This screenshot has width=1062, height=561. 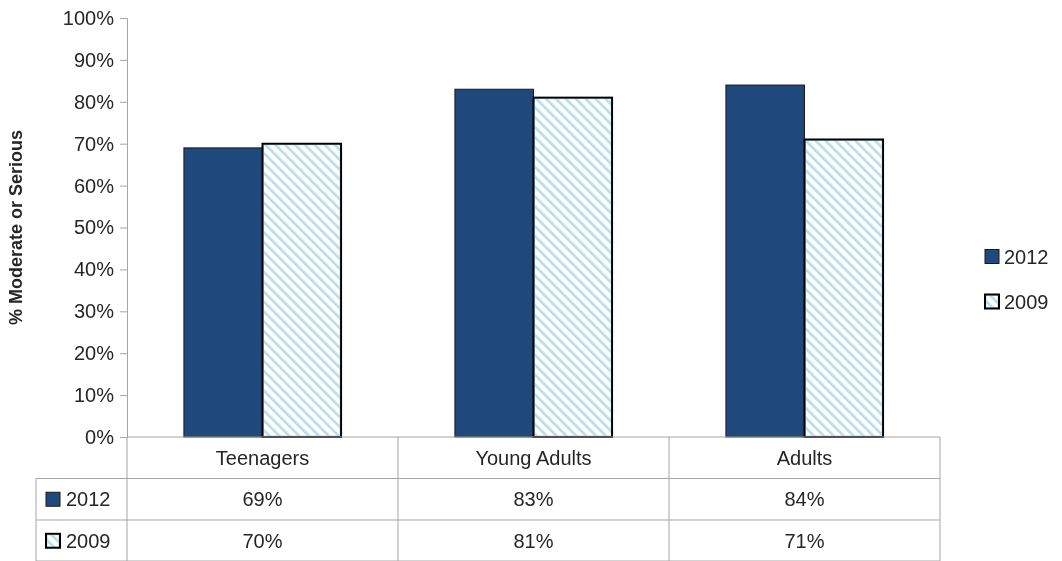 What do you see at coordinates (94, 311) in the screenshot?
I see `y-tick-label: 30%` at bounding box center [94, 311].